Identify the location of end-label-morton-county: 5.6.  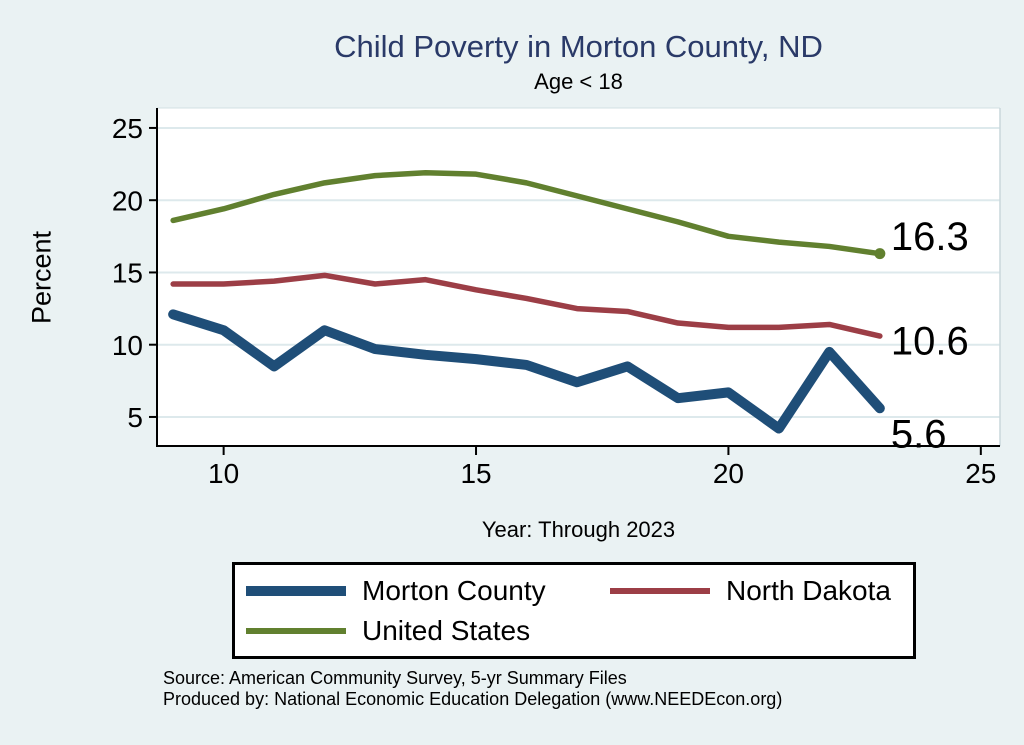
(919, 435).